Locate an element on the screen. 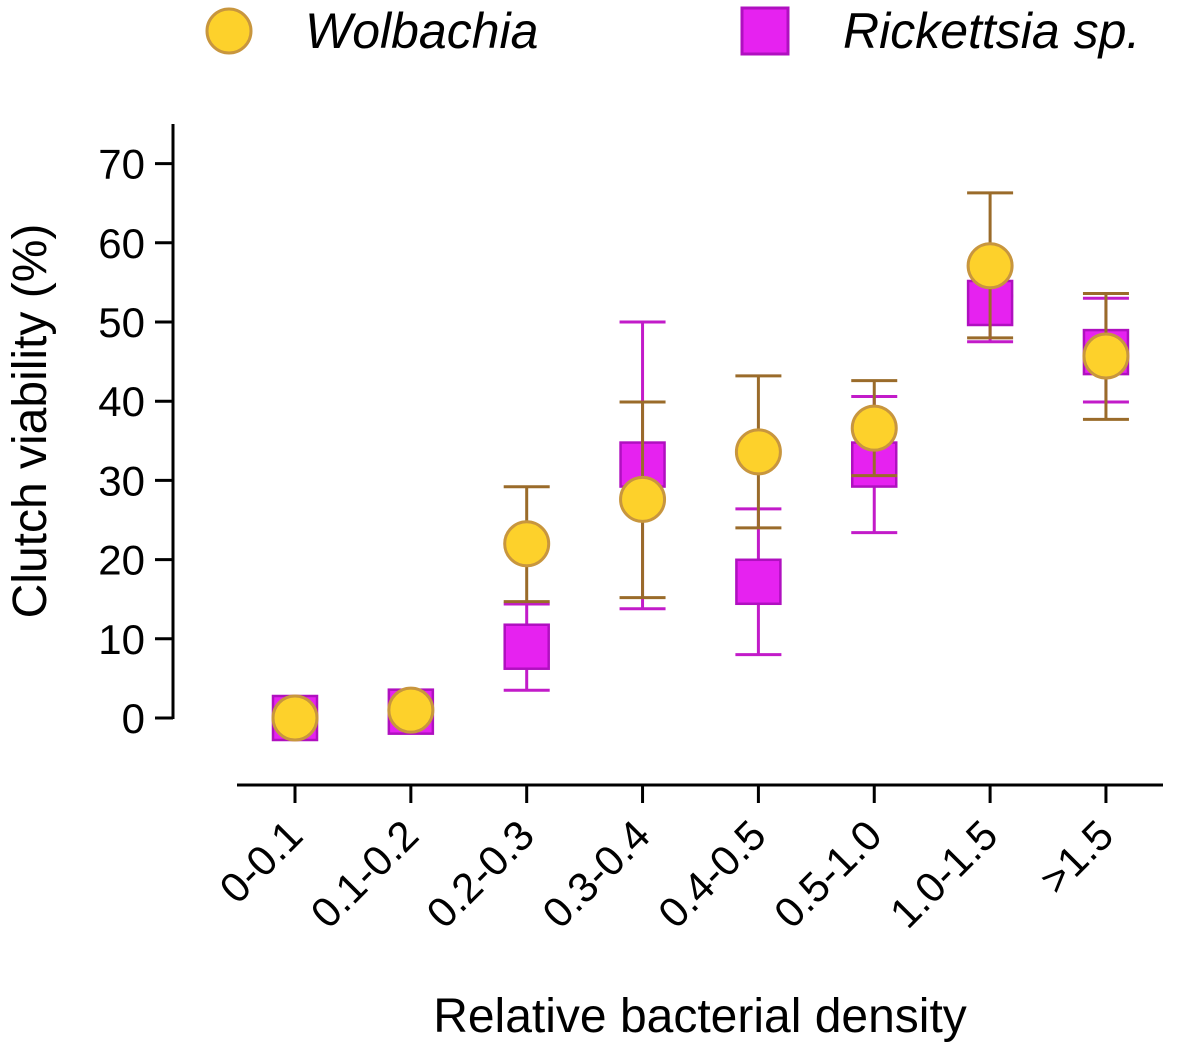  x-tick-label-6: 1.0-1.5 is located at coordinates (944, 874).